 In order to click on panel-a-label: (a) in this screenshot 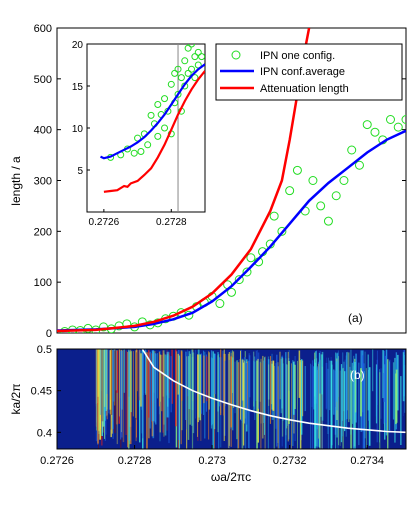, I will do `click(355, 318)`.